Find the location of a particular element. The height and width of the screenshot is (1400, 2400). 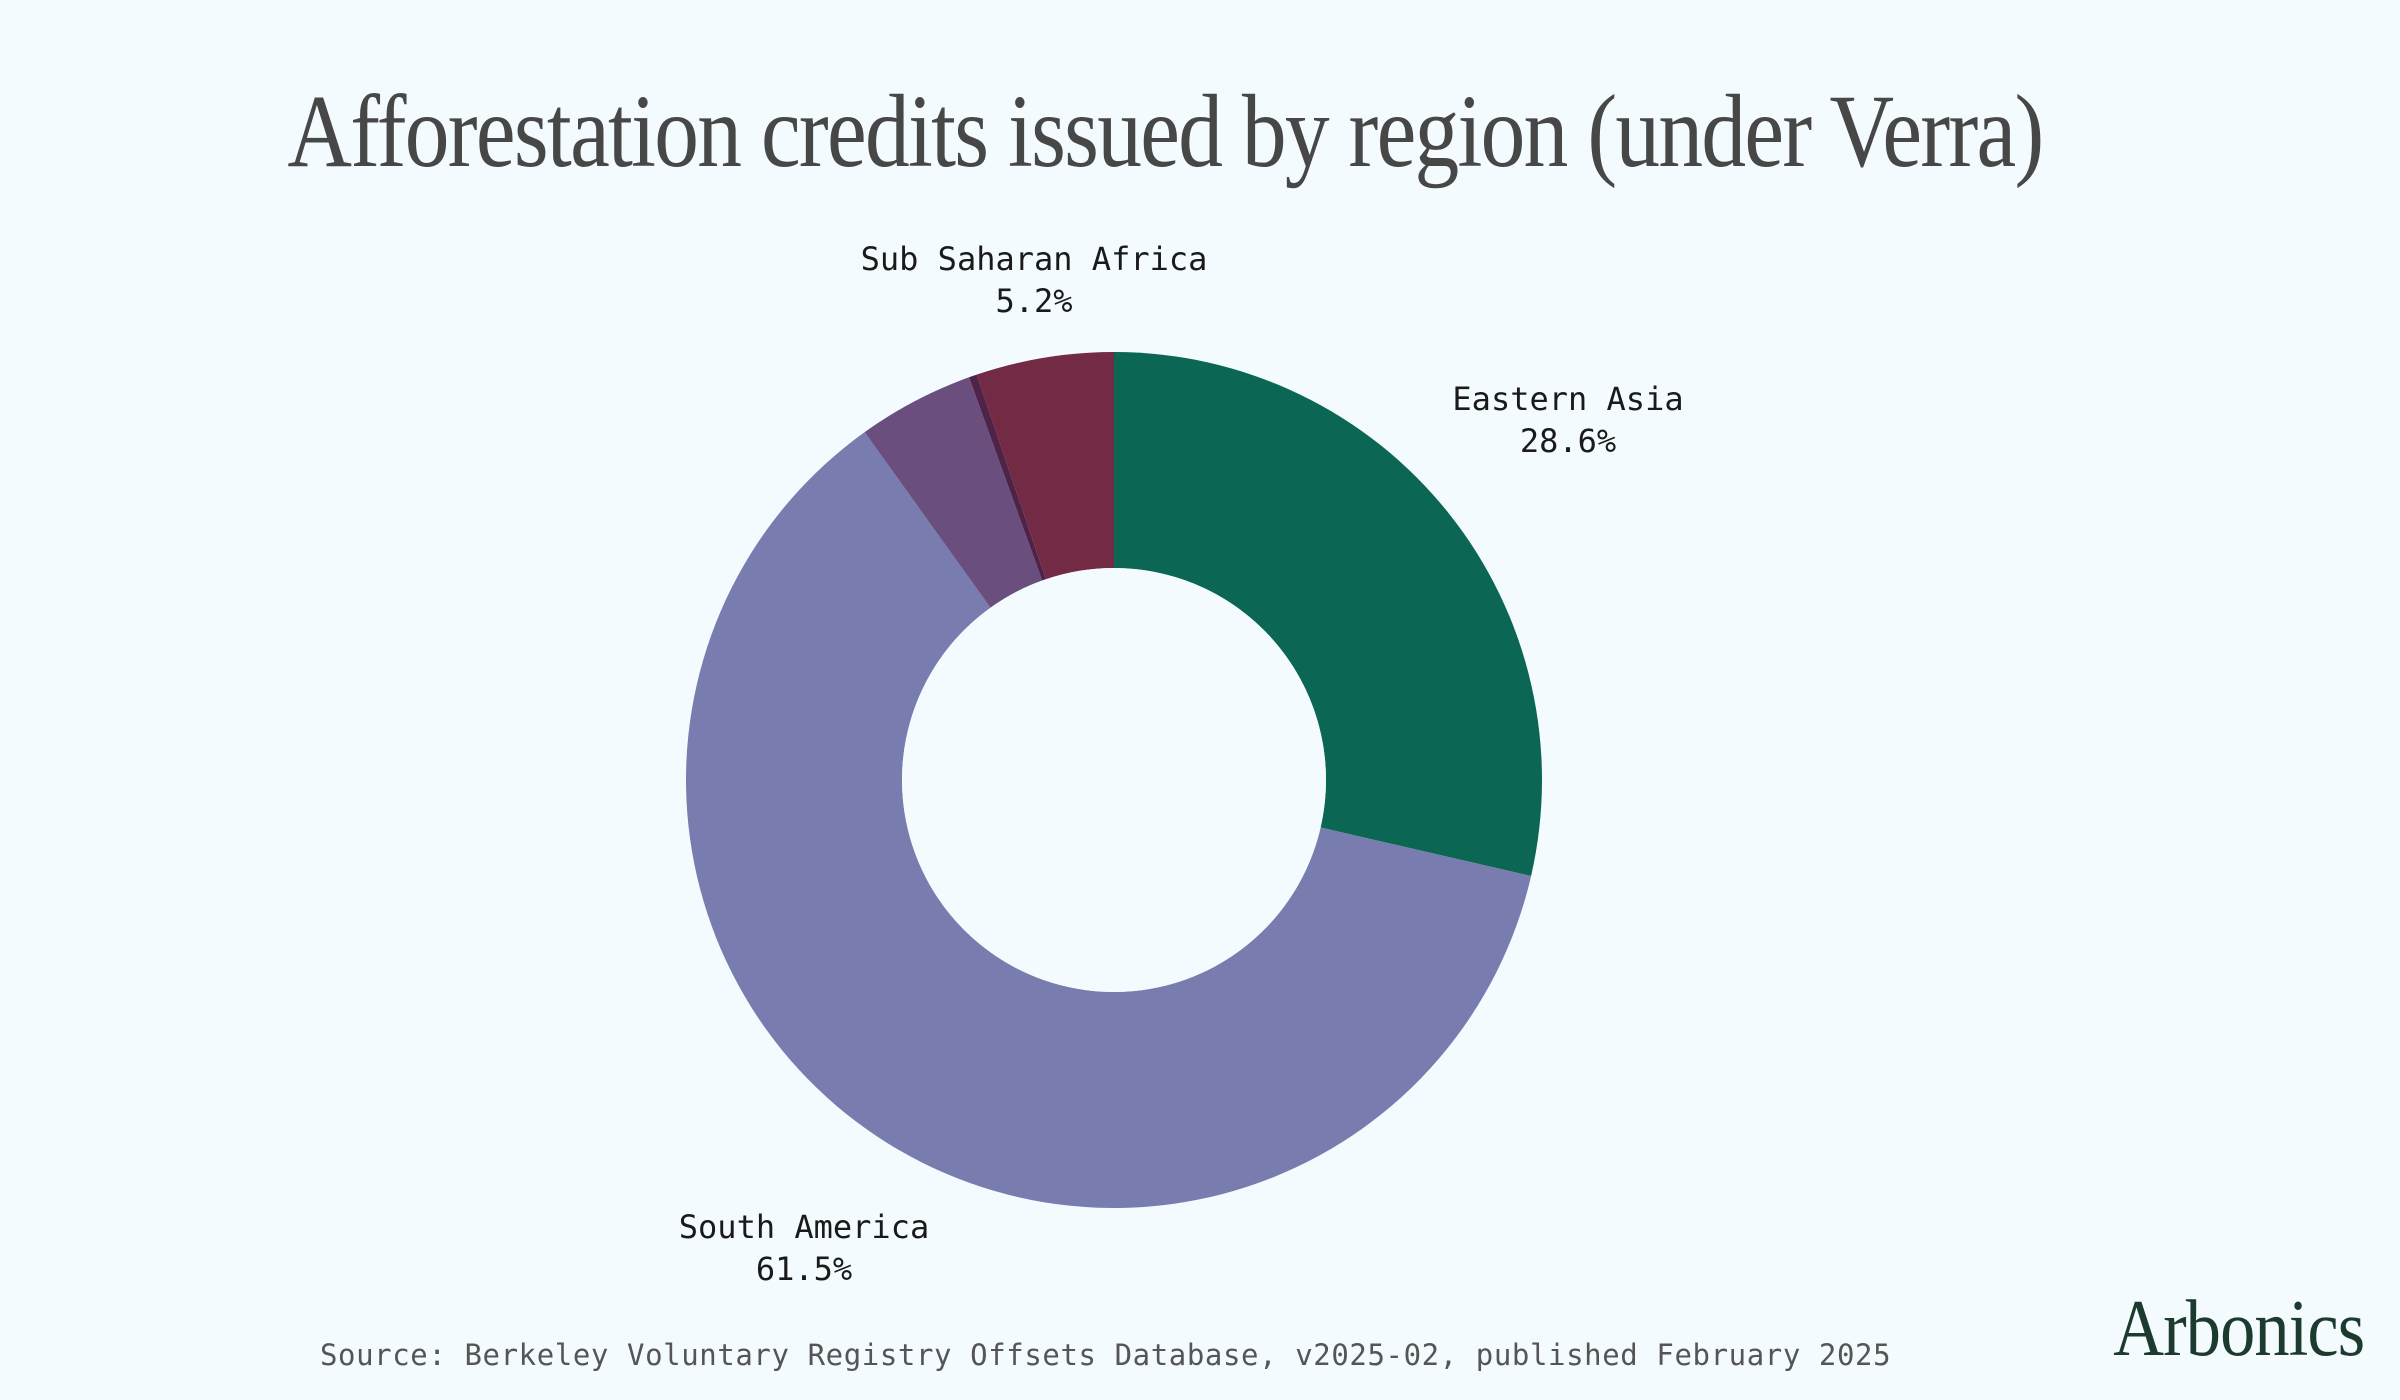

donut-hole is located at coordinates (1114, 780).